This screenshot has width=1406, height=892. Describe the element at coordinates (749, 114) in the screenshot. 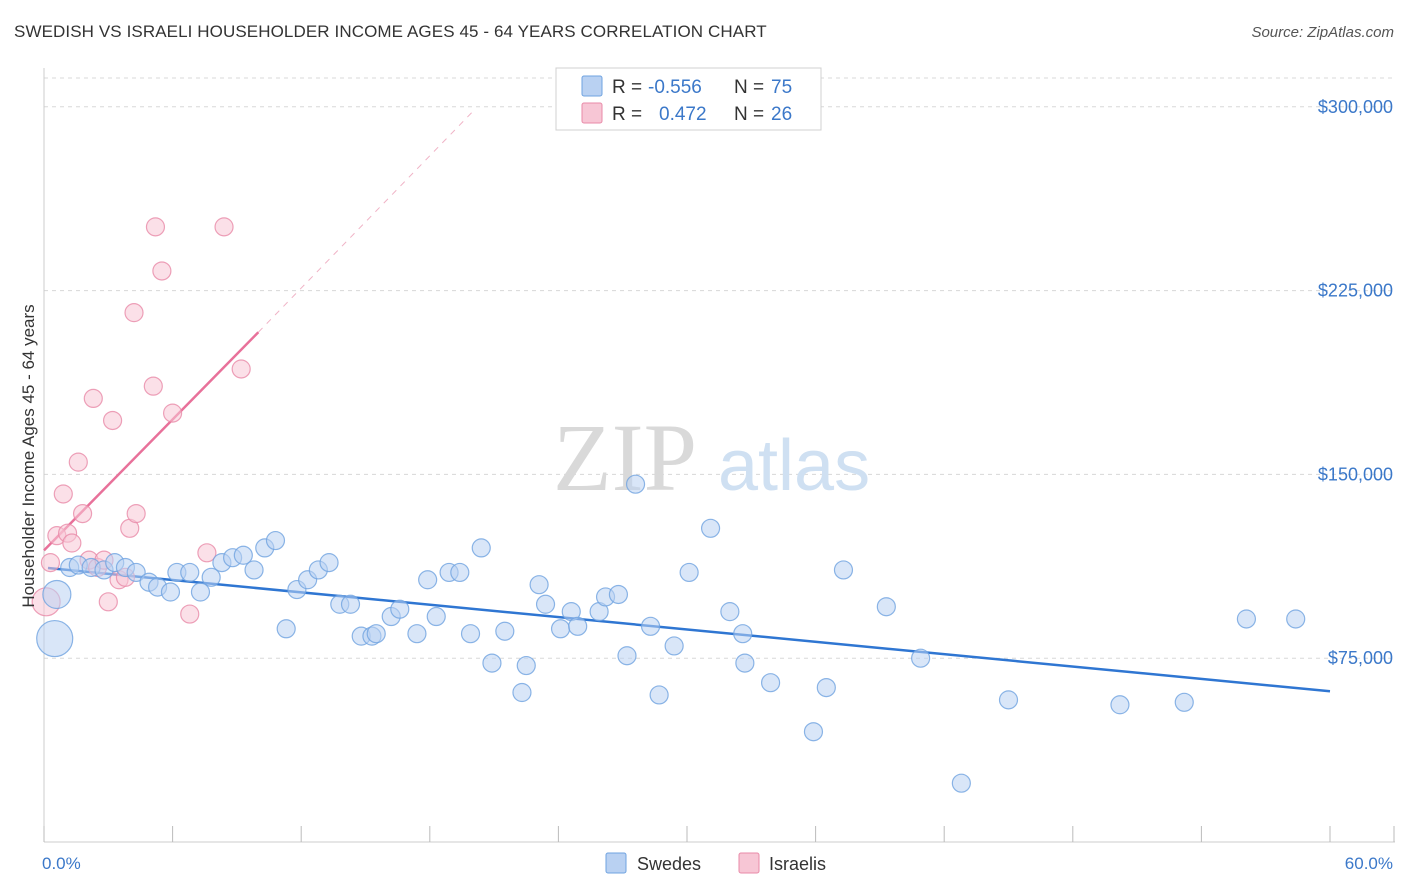

I see `legend-n-label-israelis: N =` at that location.